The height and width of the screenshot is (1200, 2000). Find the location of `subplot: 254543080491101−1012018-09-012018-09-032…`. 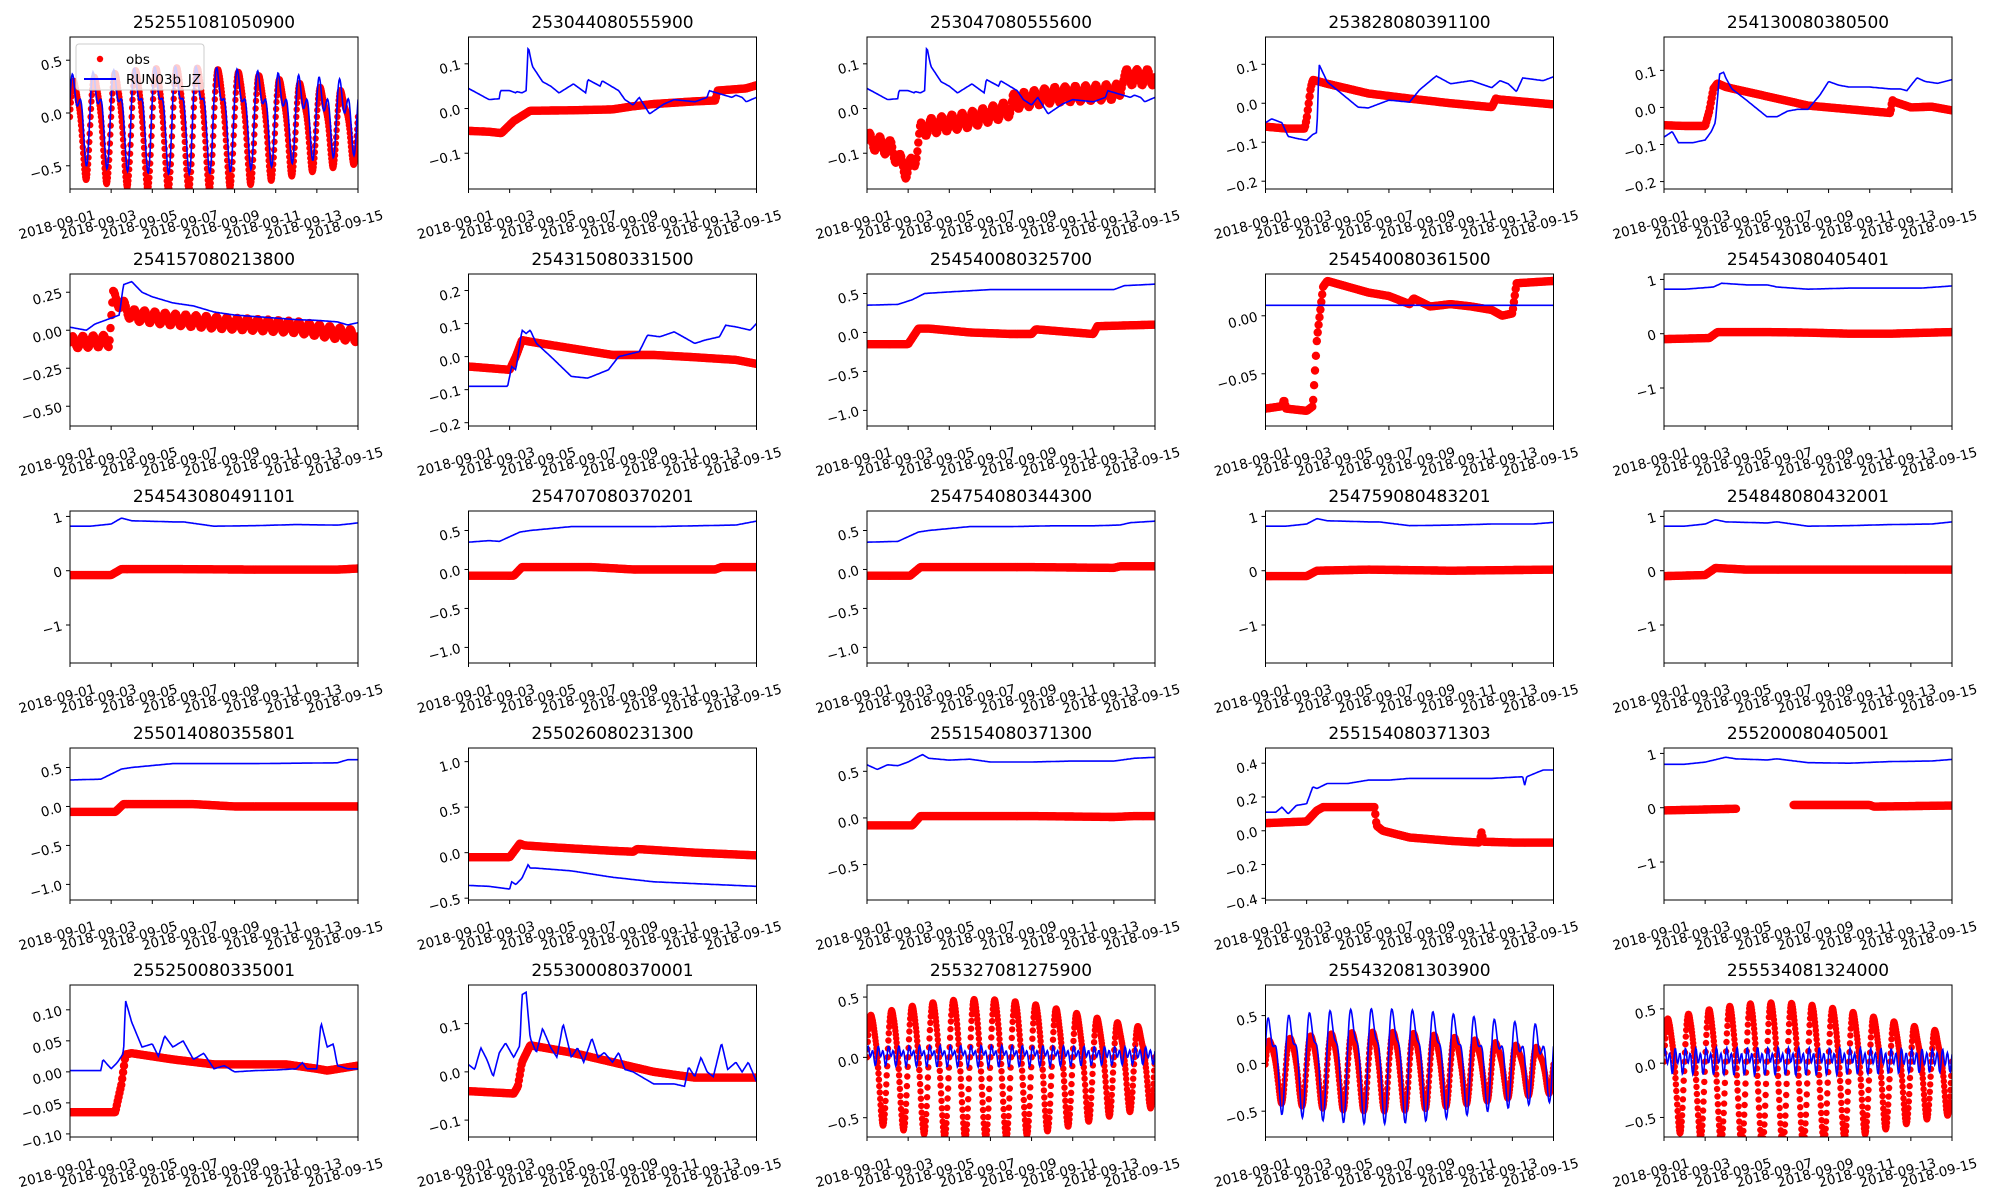

subplot: 254543080491101−1012018-09-012018-09-032… is located at coordinates (201, 602).